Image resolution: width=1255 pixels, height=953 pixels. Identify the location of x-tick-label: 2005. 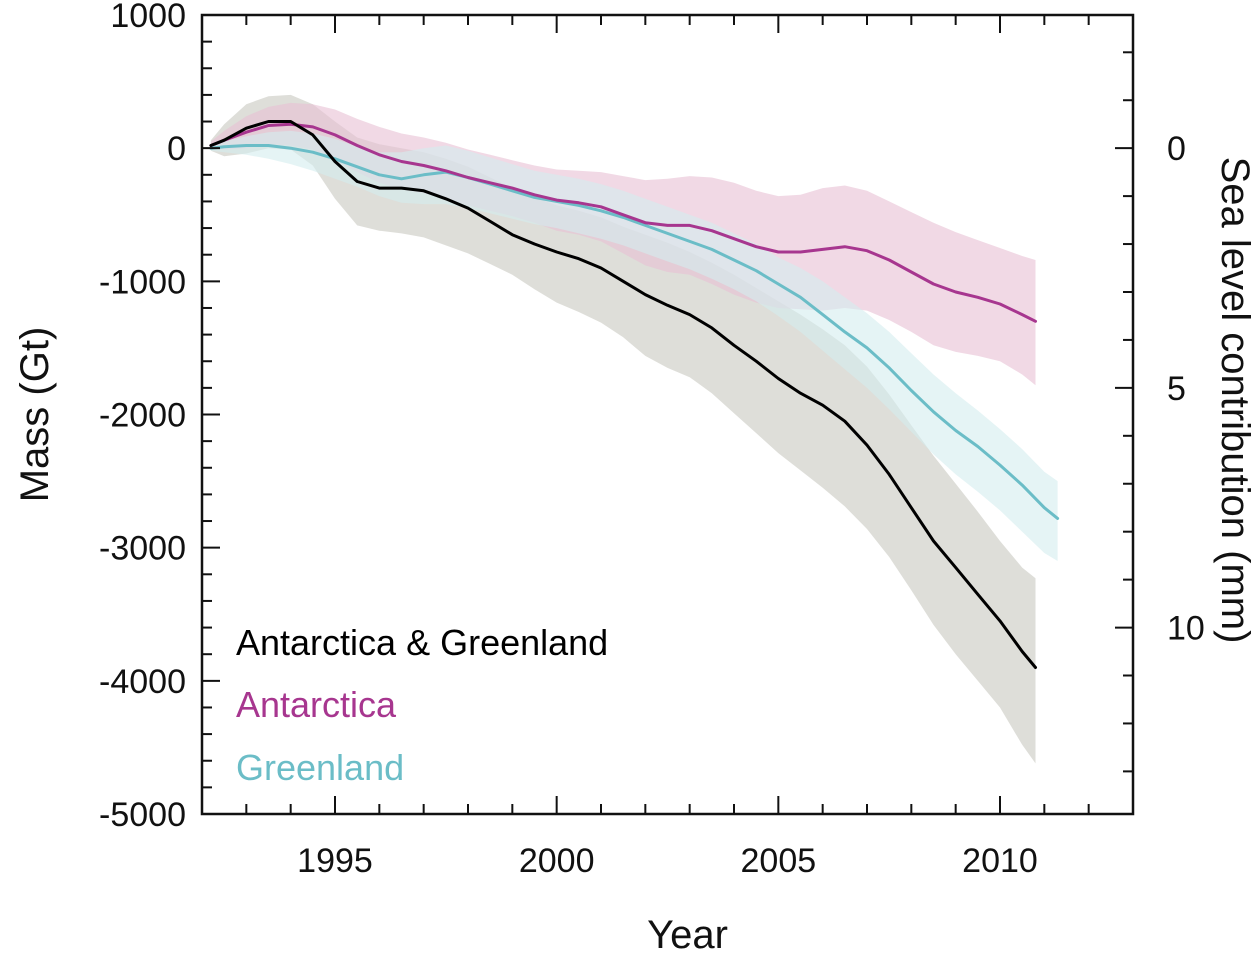
(779, 861).